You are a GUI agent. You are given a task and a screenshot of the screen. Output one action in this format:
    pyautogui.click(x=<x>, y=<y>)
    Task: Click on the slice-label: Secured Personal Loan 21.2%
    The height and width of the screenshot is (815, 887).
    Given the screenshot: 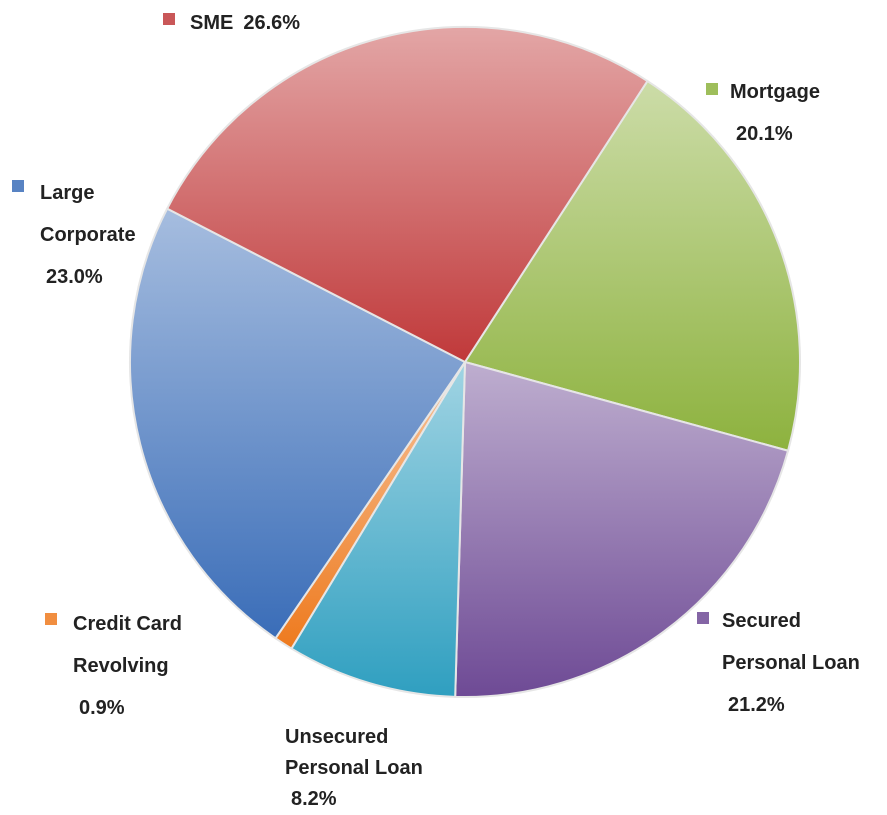 What is the action you would take?
    pyautogui.click(x=787, y=663)
    